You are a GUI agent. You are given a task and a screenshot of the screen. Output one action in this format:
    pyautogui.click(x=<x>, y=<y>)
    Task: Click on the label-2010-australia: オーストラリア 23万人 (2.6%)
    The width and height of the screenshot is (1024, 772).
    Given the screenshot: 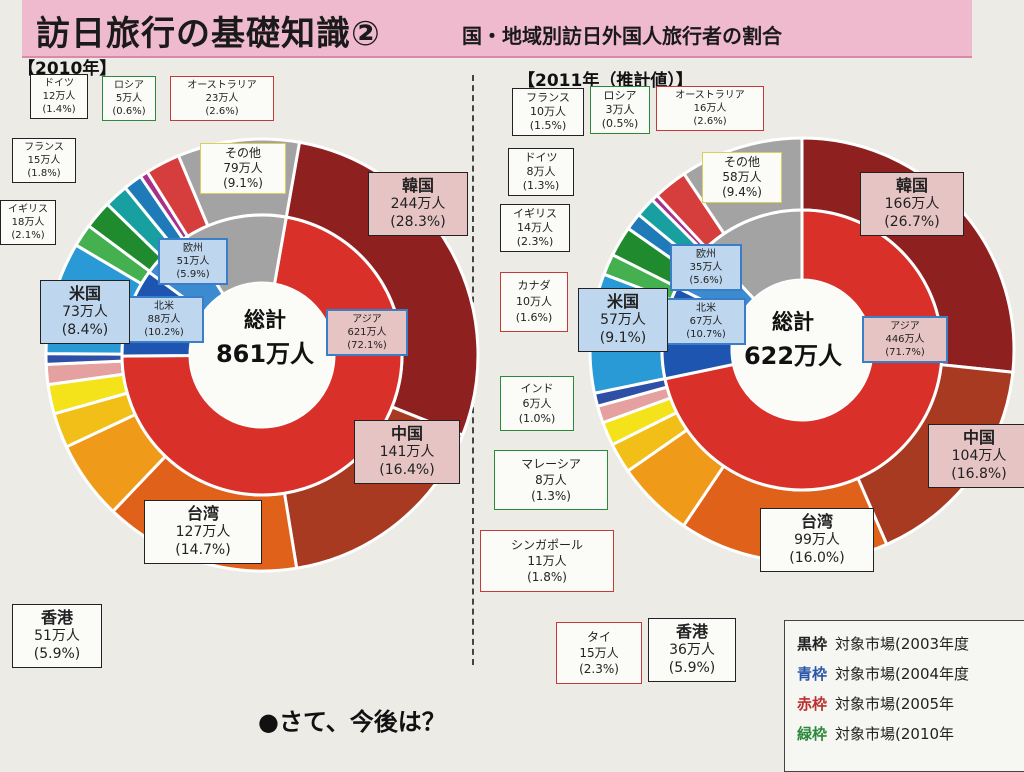 What is the action you would take?
    pyautogui.click(x=222, y=98)
    